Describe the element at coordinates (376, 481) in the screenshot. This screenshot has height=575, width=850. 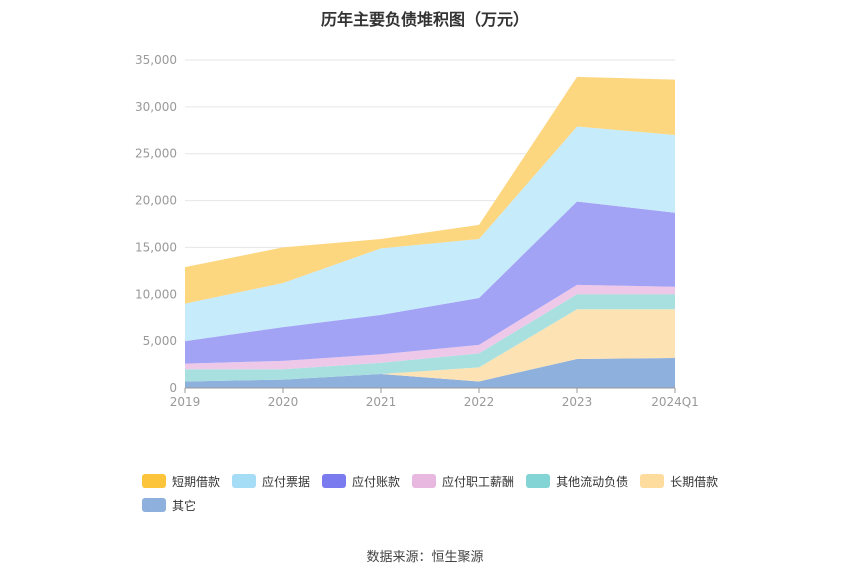
I see `legend-label: 应付账款` at that location.